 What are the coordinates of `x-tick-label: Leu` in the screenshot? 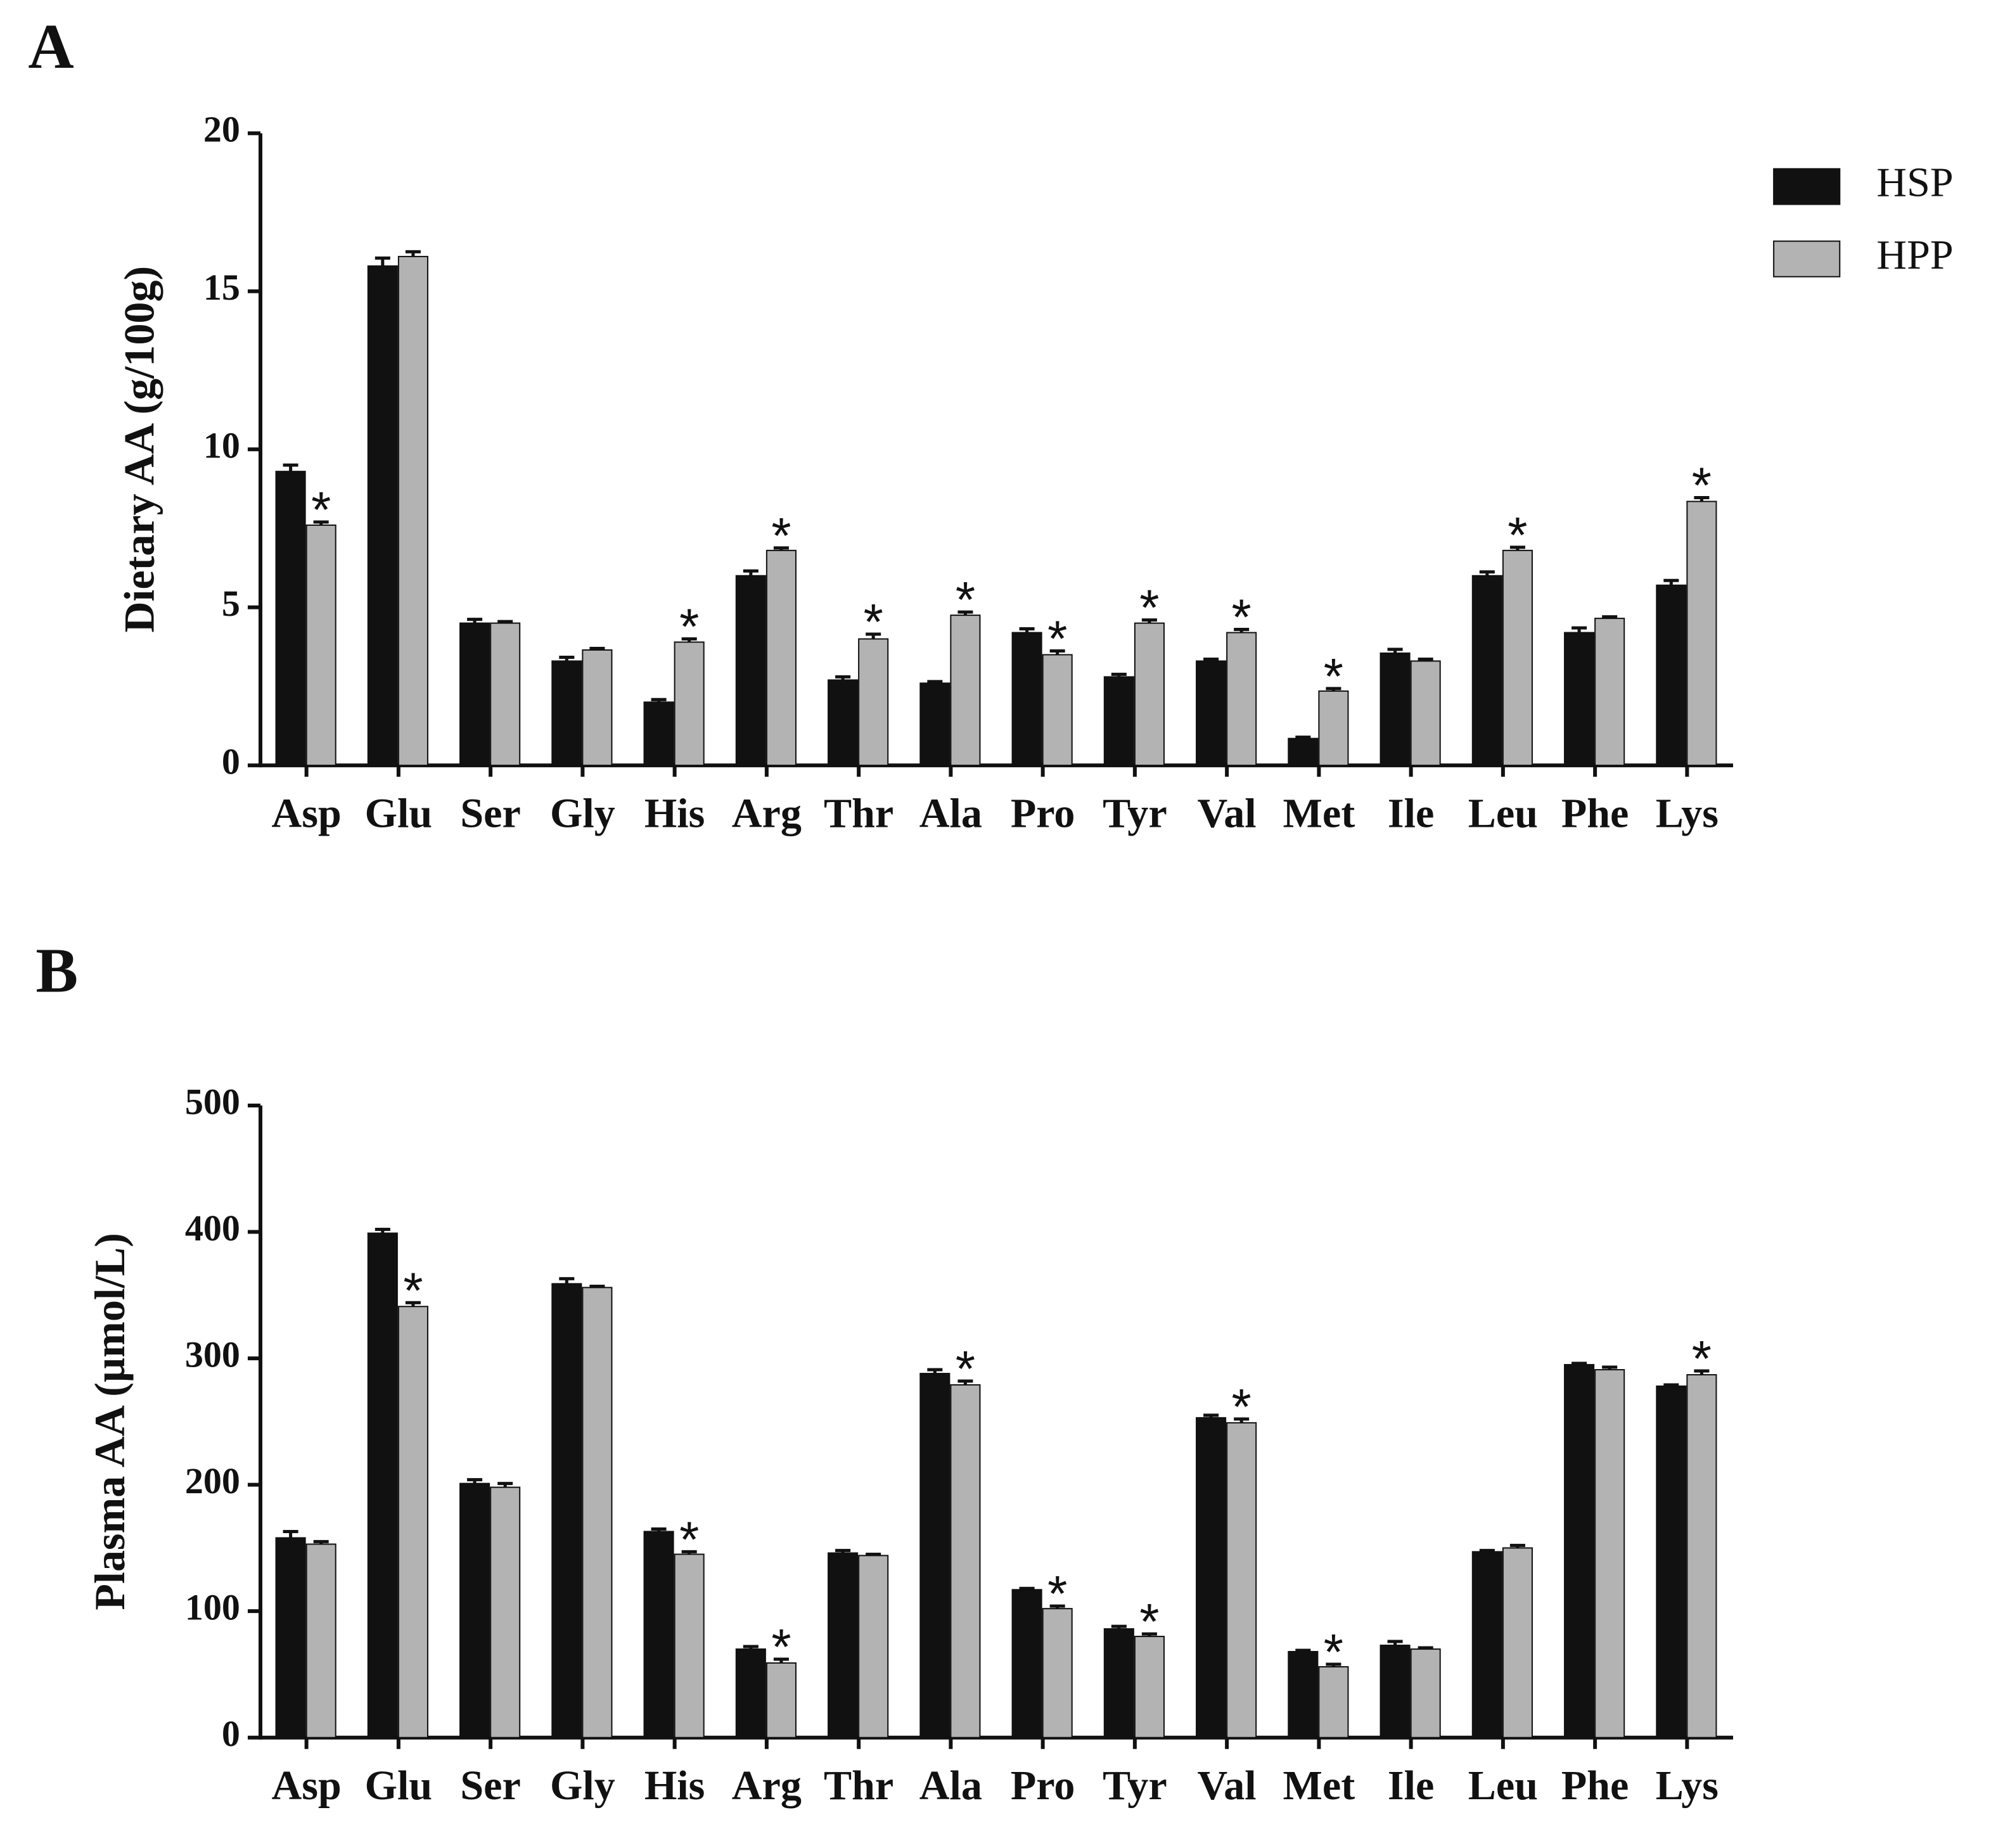 It's located at (1503, 1785).